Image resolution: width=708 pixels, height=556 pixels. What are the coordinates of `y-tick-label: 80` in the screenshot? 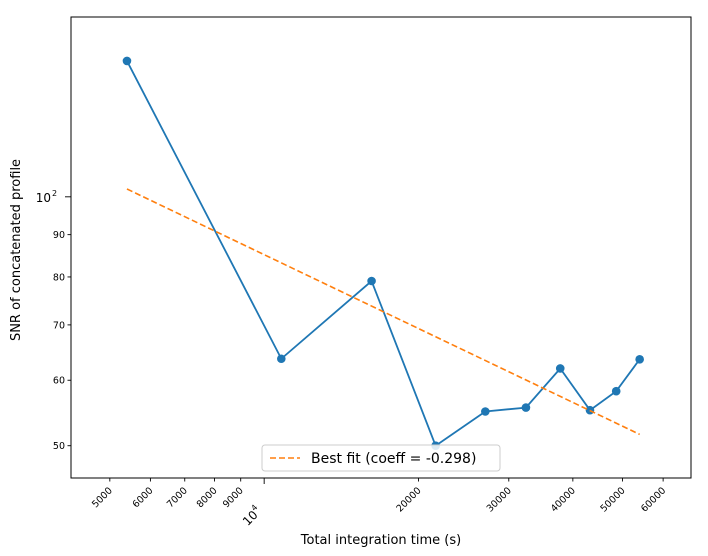 It's located at (59, 277).